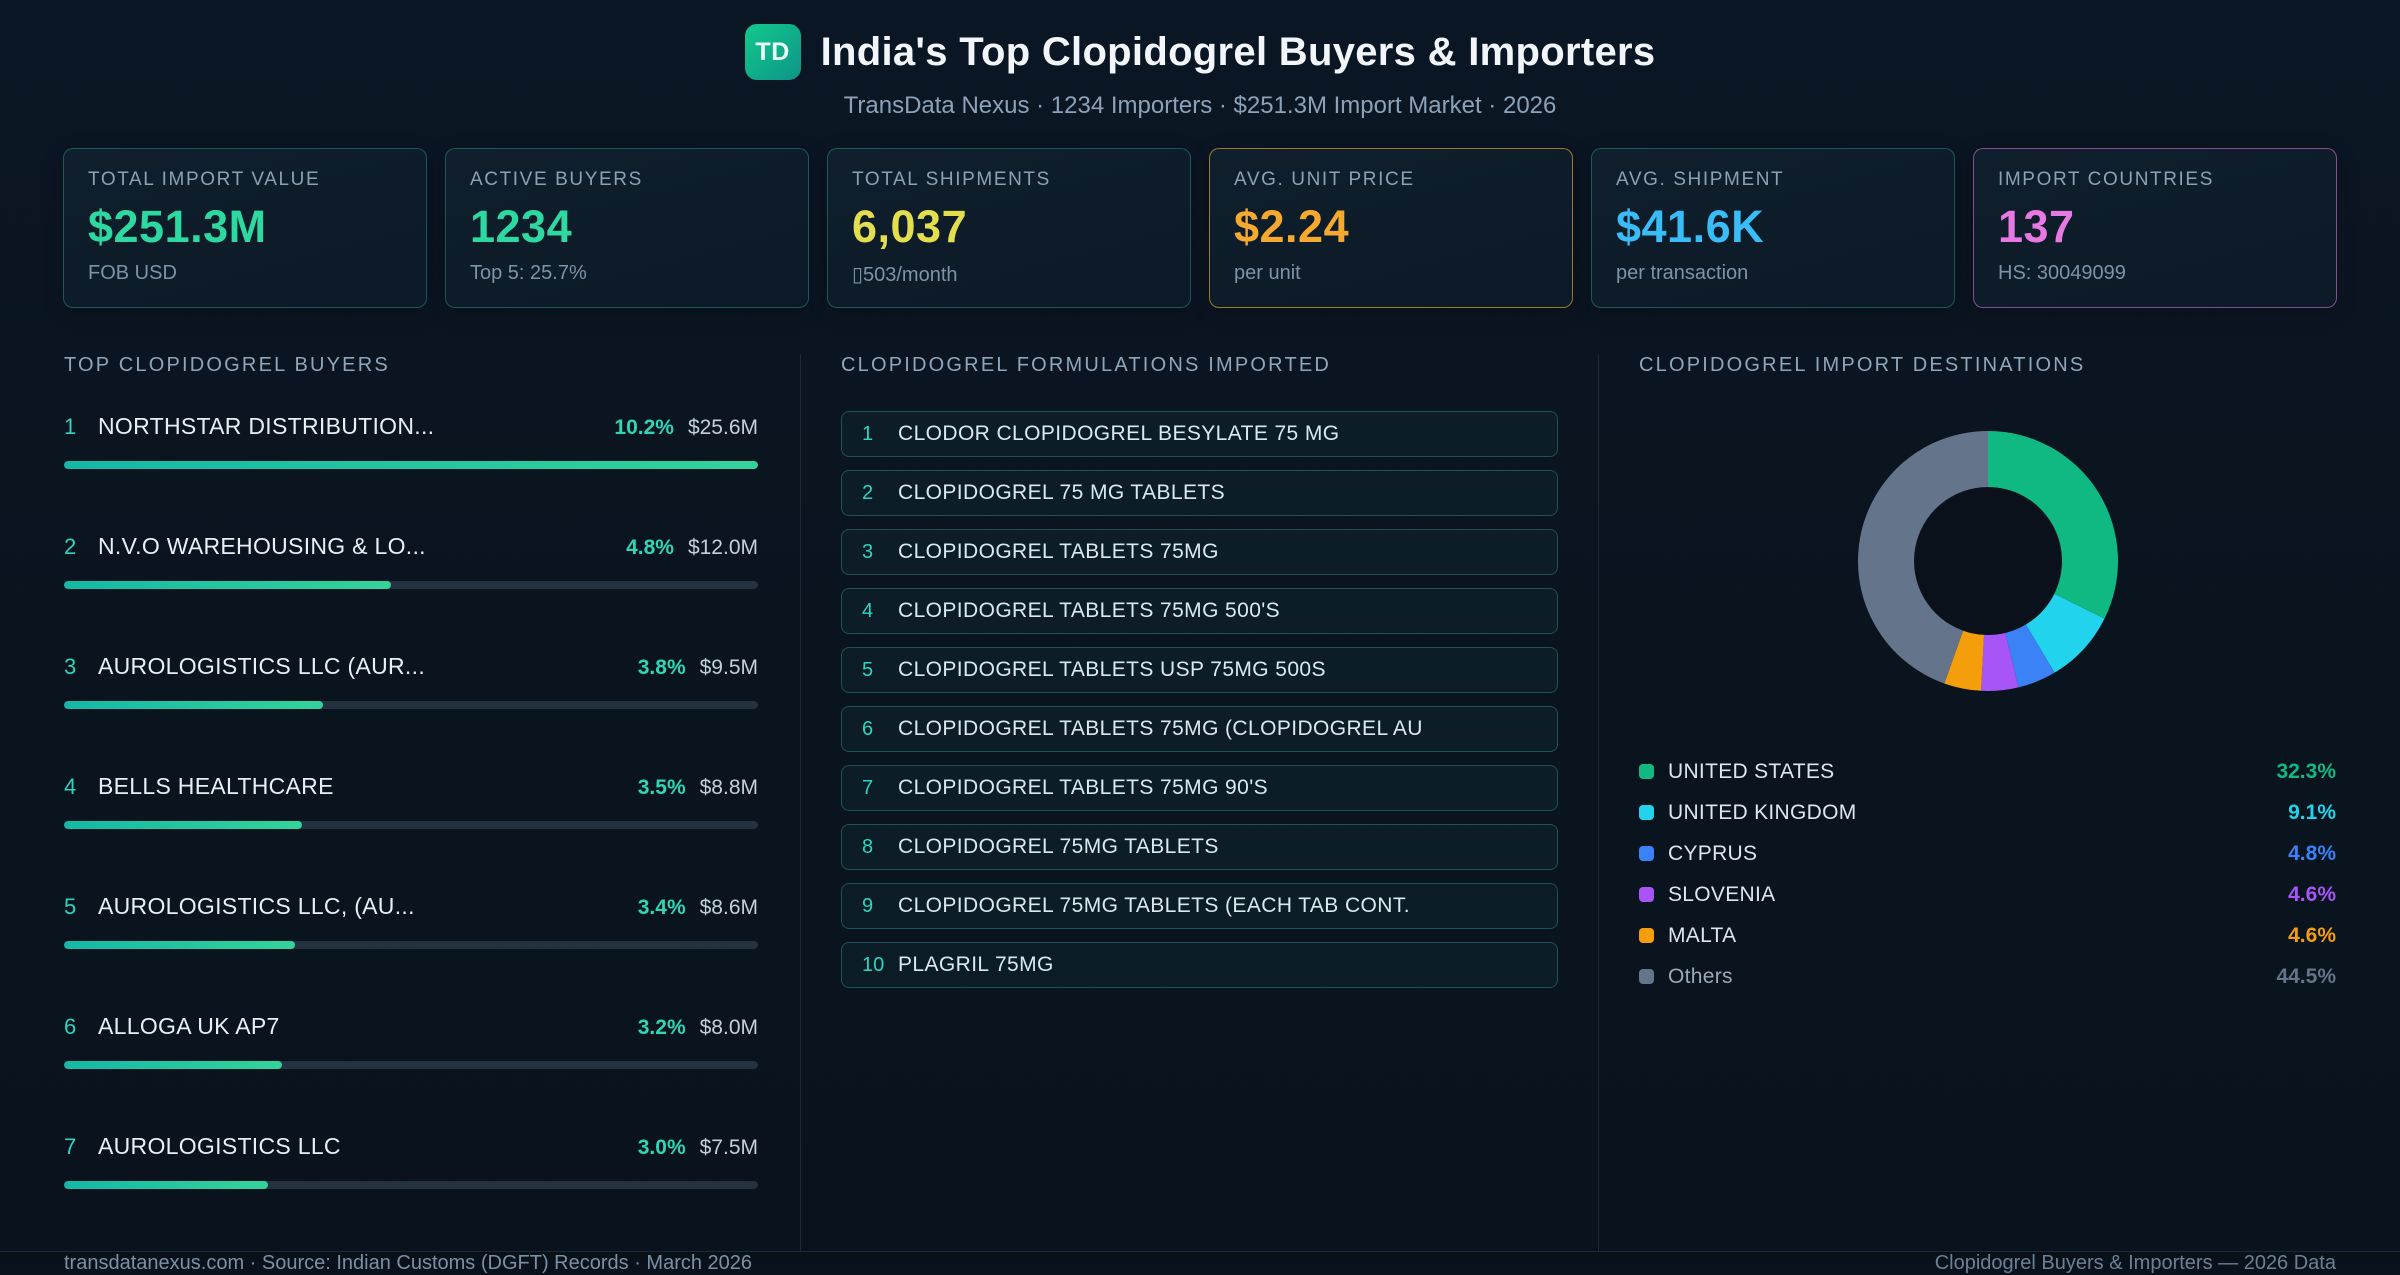  What do you see at coordinates (1062, 492) in the screenshot?
I see `formulation-name: CLOPIDOGREL 75 MG TABLETS` at bounding box center [1062, 492].